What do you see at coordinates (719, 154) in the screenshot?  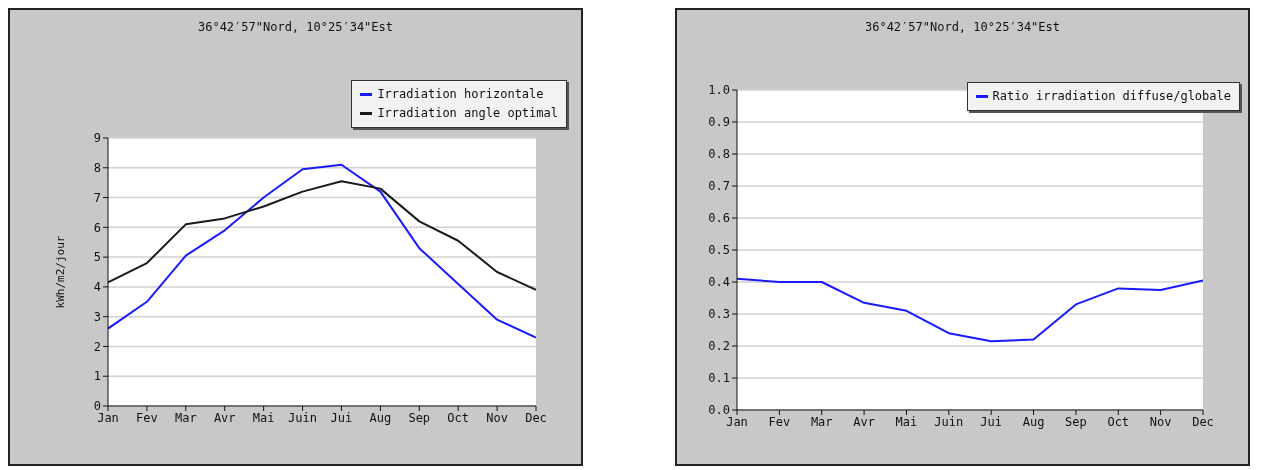 I see `y-tick-label: 0.8` at bounding box center [719, 154].